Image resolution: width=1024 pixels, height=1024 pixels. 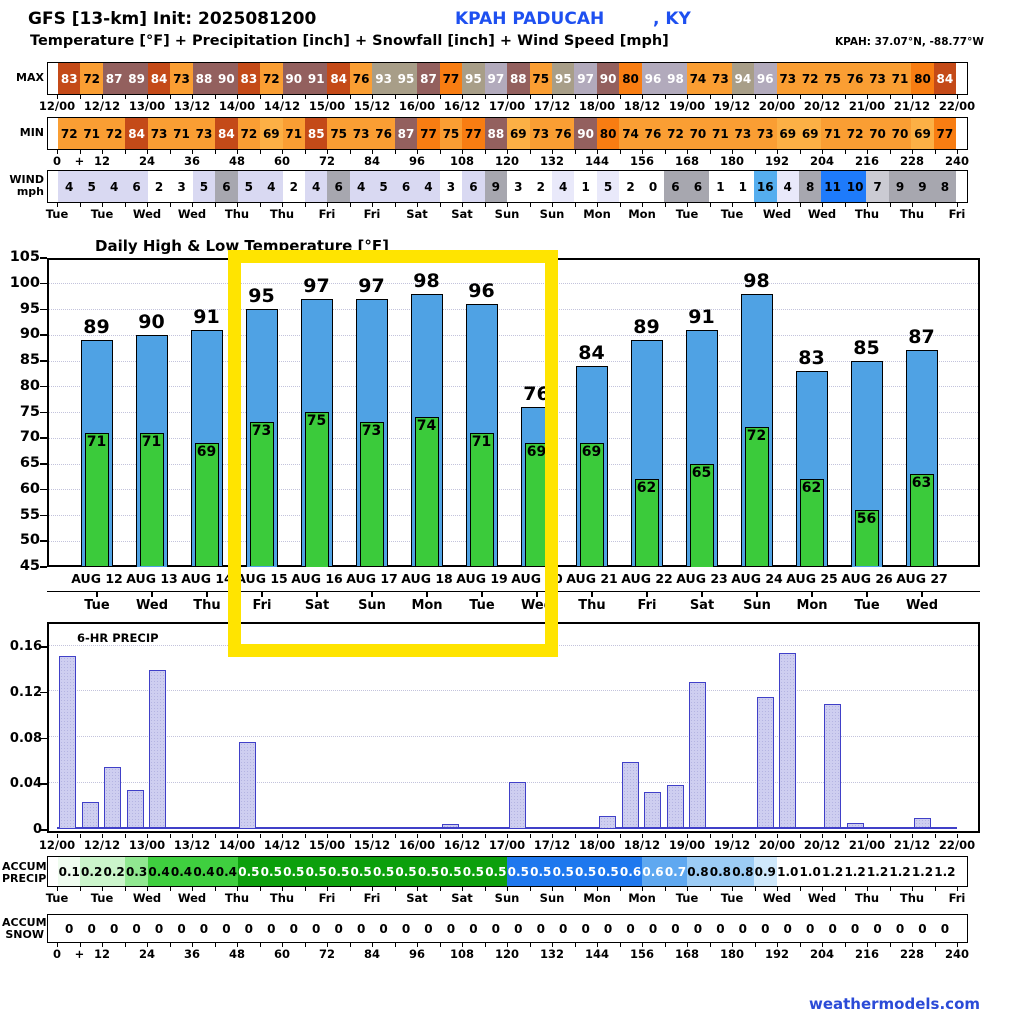 I want to click on precip-gridline, so click(x=513, y=691).